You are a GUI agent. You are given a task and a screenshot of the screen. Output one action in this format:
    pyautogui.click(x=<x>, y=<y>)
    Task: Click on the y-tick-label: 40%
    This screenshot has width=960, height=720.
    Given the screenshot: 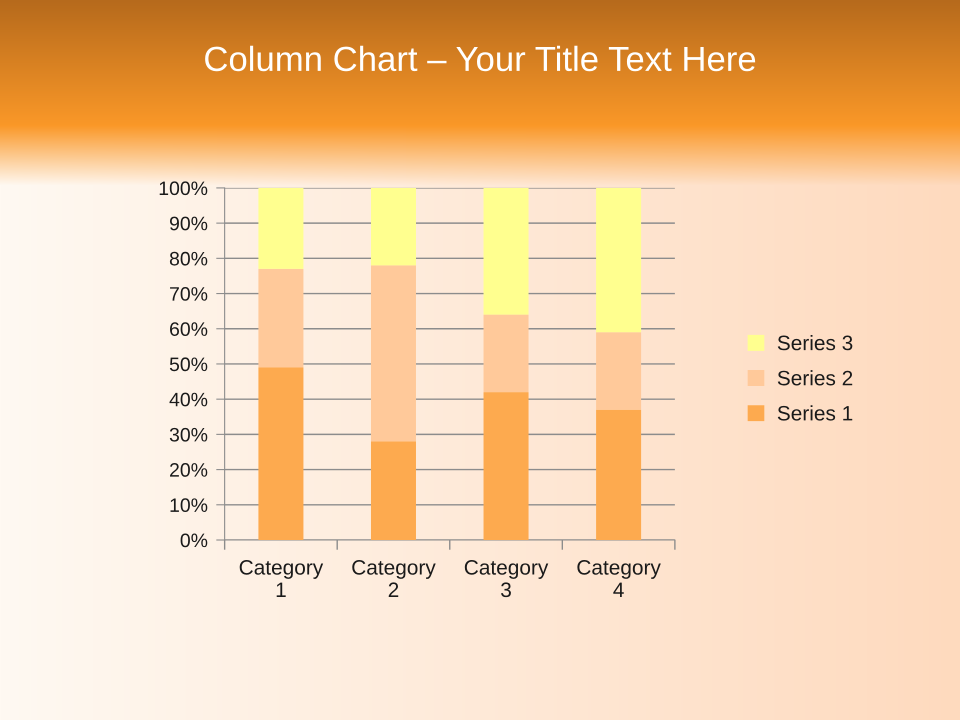 What is the action you would take?
    pyautogui.click(x=189, y=399)
    